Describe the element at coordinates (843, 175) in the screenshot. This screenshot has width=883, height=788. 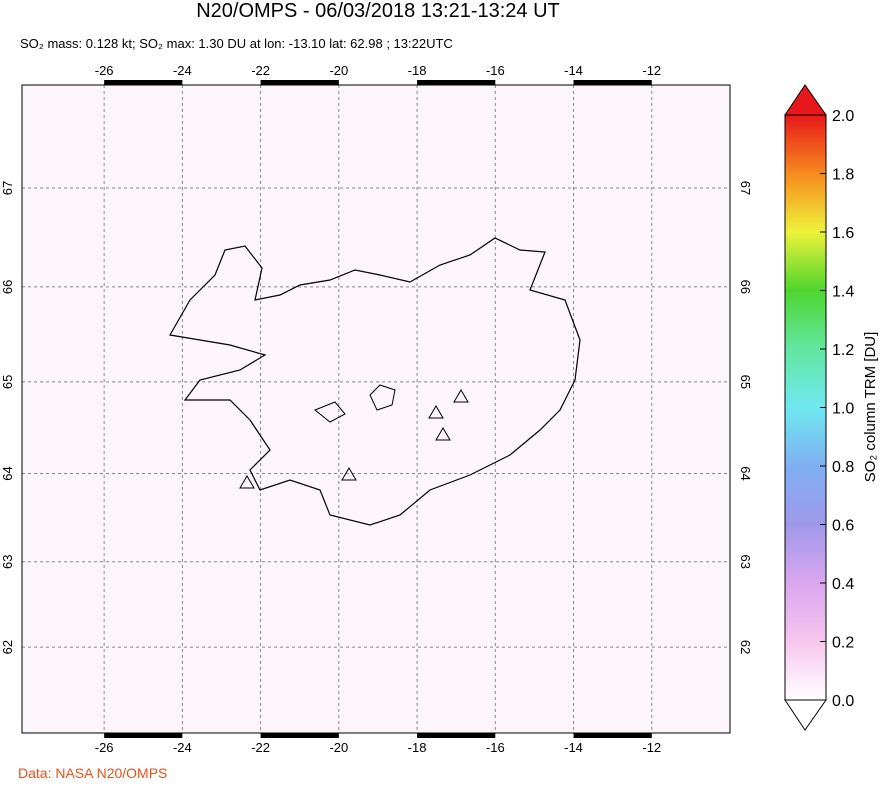
I see `colorbar-tick-label: 1.8` at that location.